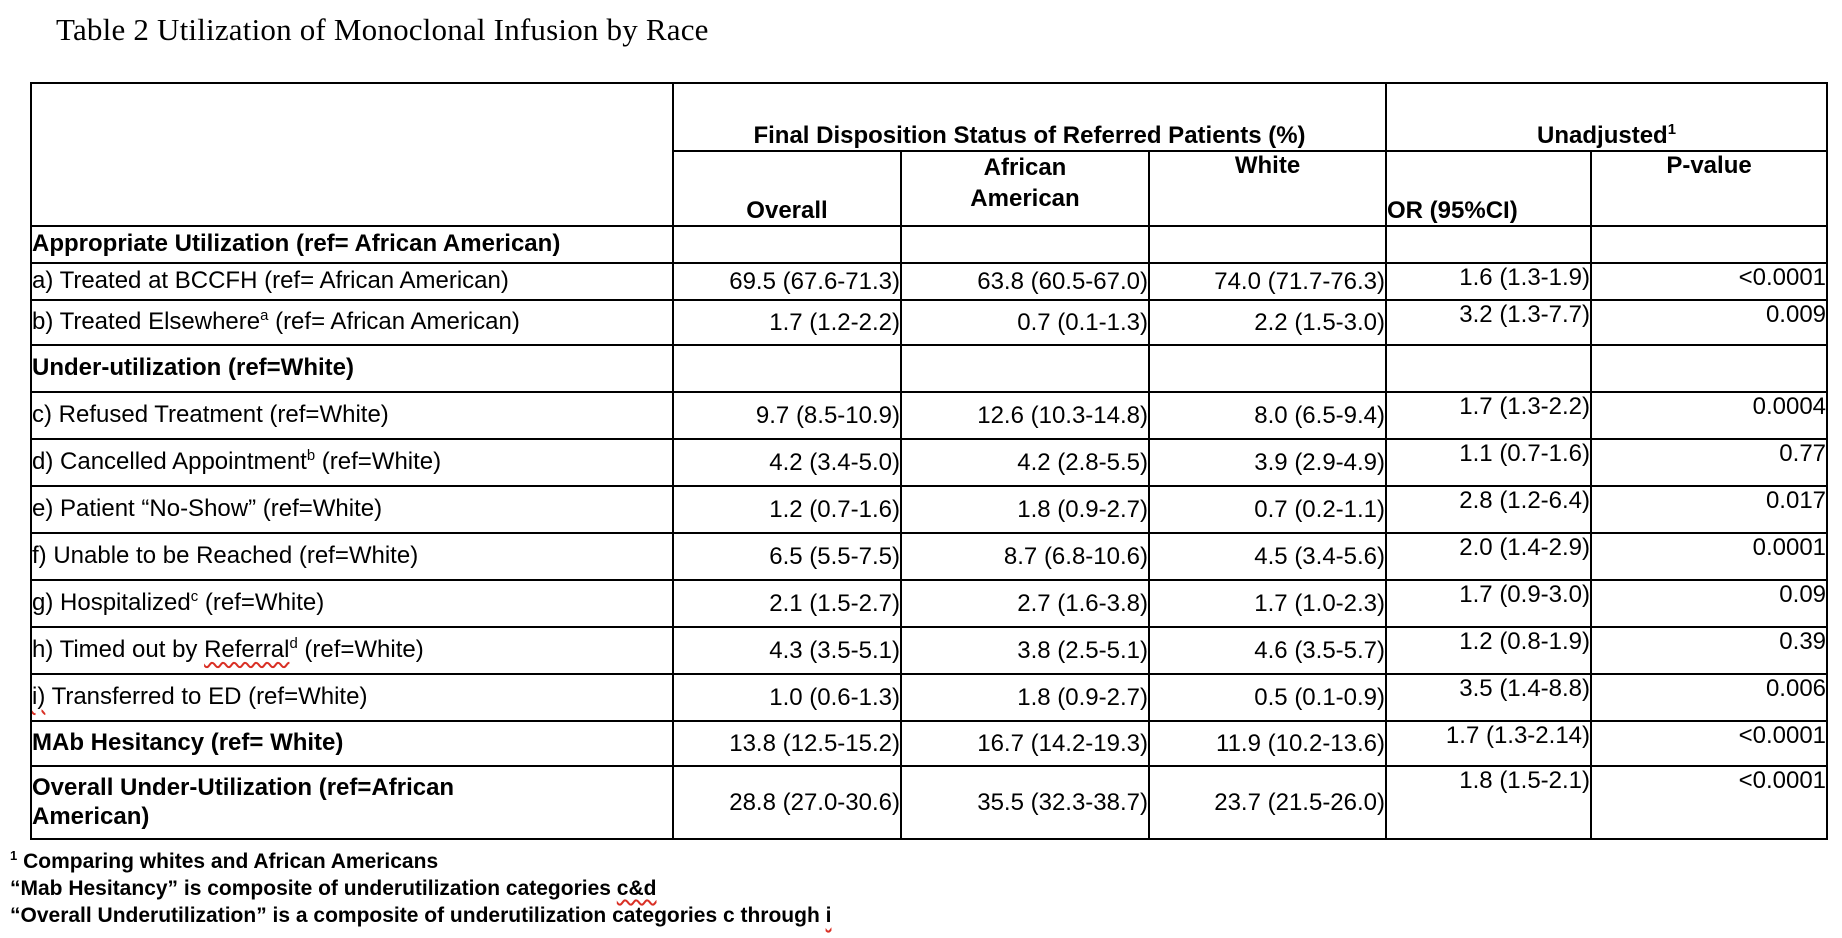  I want to click on column-header-african-american: African American, so click(1025, 188).